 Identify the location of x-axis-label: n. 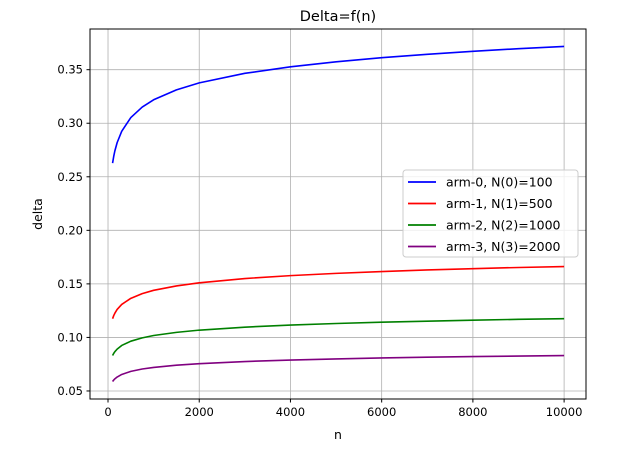
(338, 434).